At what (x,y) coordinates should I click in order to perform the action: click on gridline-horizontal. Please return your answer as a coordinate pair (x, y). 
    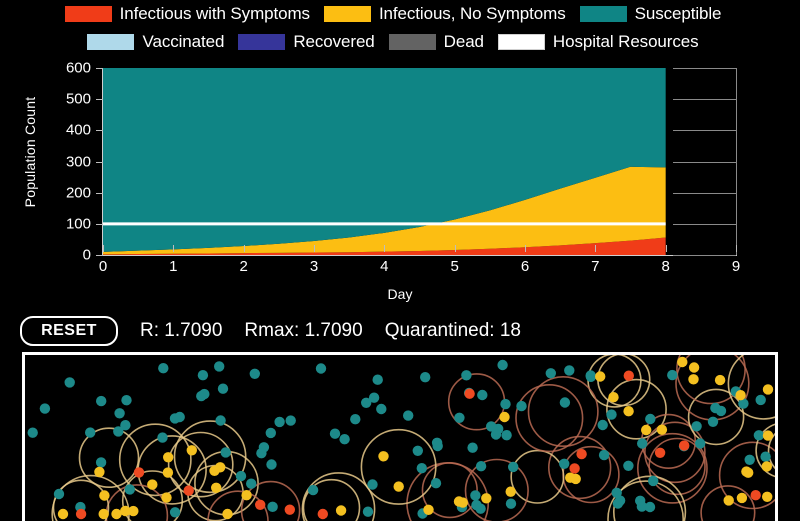
    Looking at the image, I should click on (704, 100).